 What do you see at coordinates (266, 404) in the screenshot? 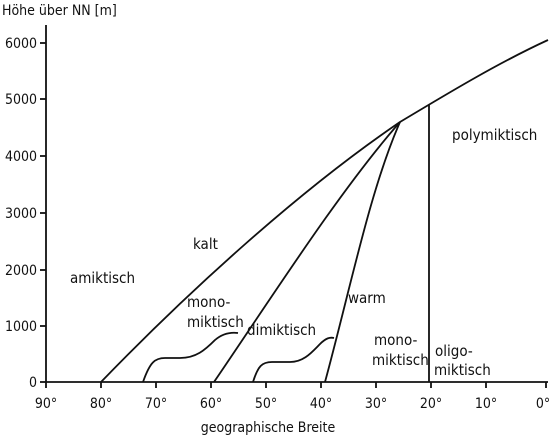
I see `x-tick-label: 50°` at bounding box center [266, 404].